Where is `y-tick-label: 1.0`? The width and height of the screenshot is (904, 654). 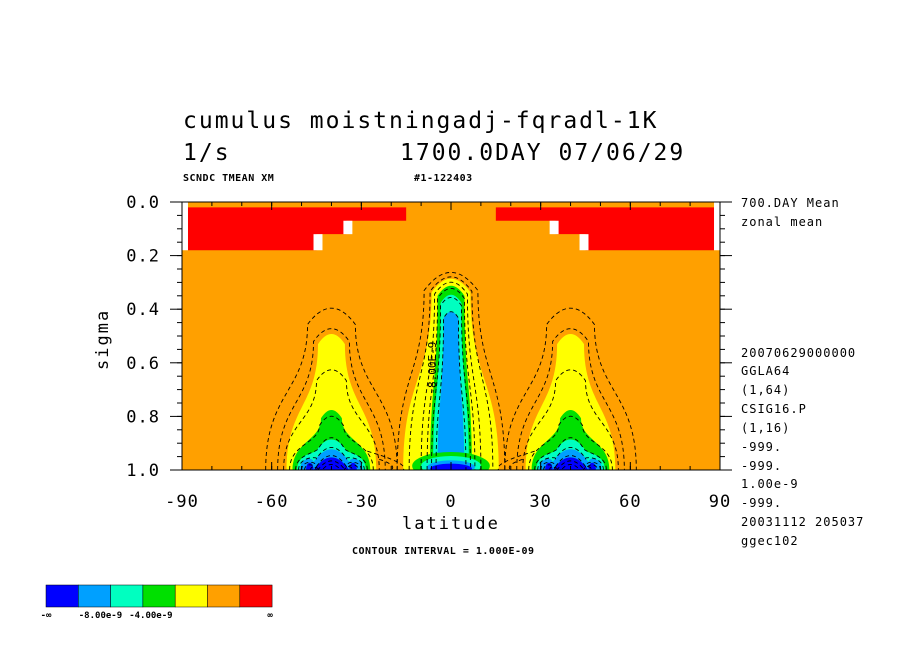
y-tick-label: 1.0 is located at coordinates (143, 471).